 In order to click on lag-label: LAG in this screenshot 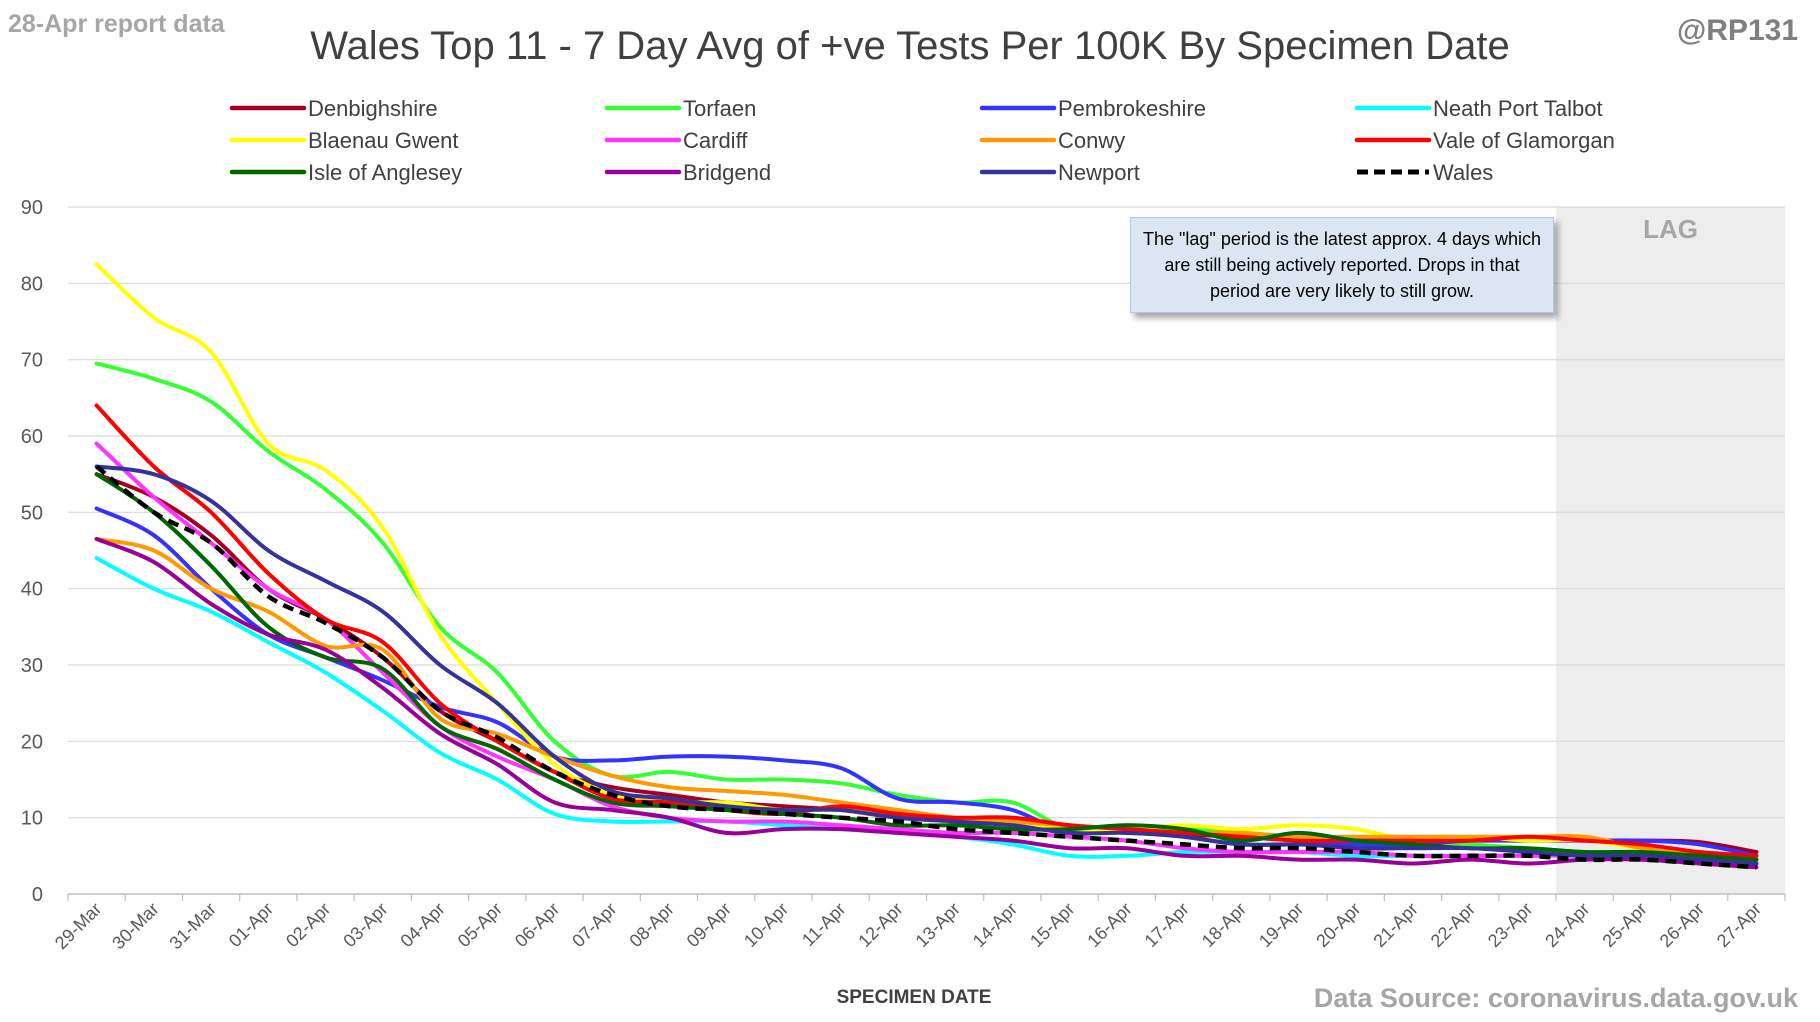, I will do `click(1670, 229)`.